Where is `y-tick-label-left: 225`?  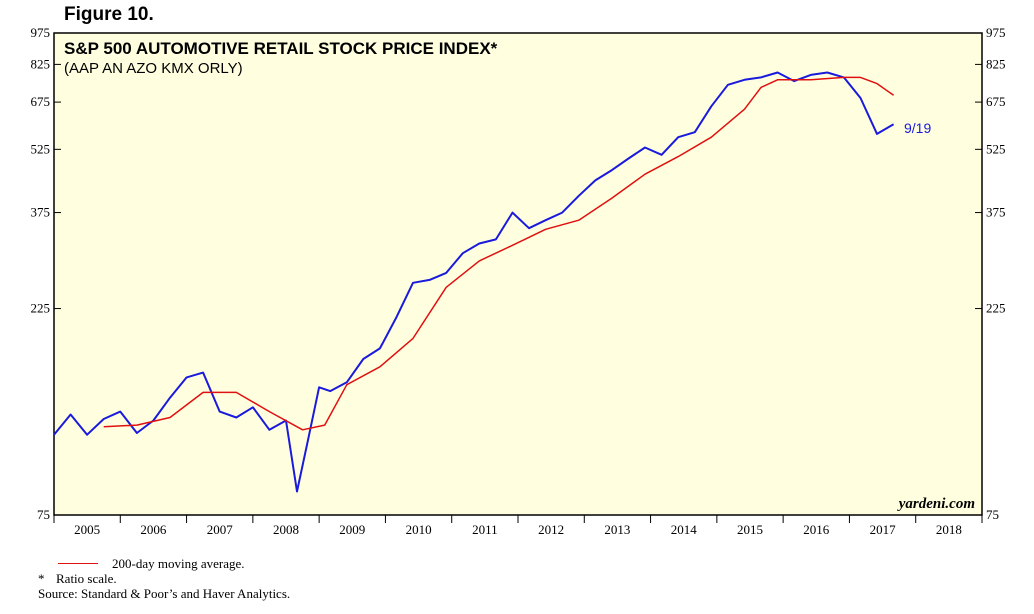 y-tick-label-left: 225 is located at coordinates (41, 308).